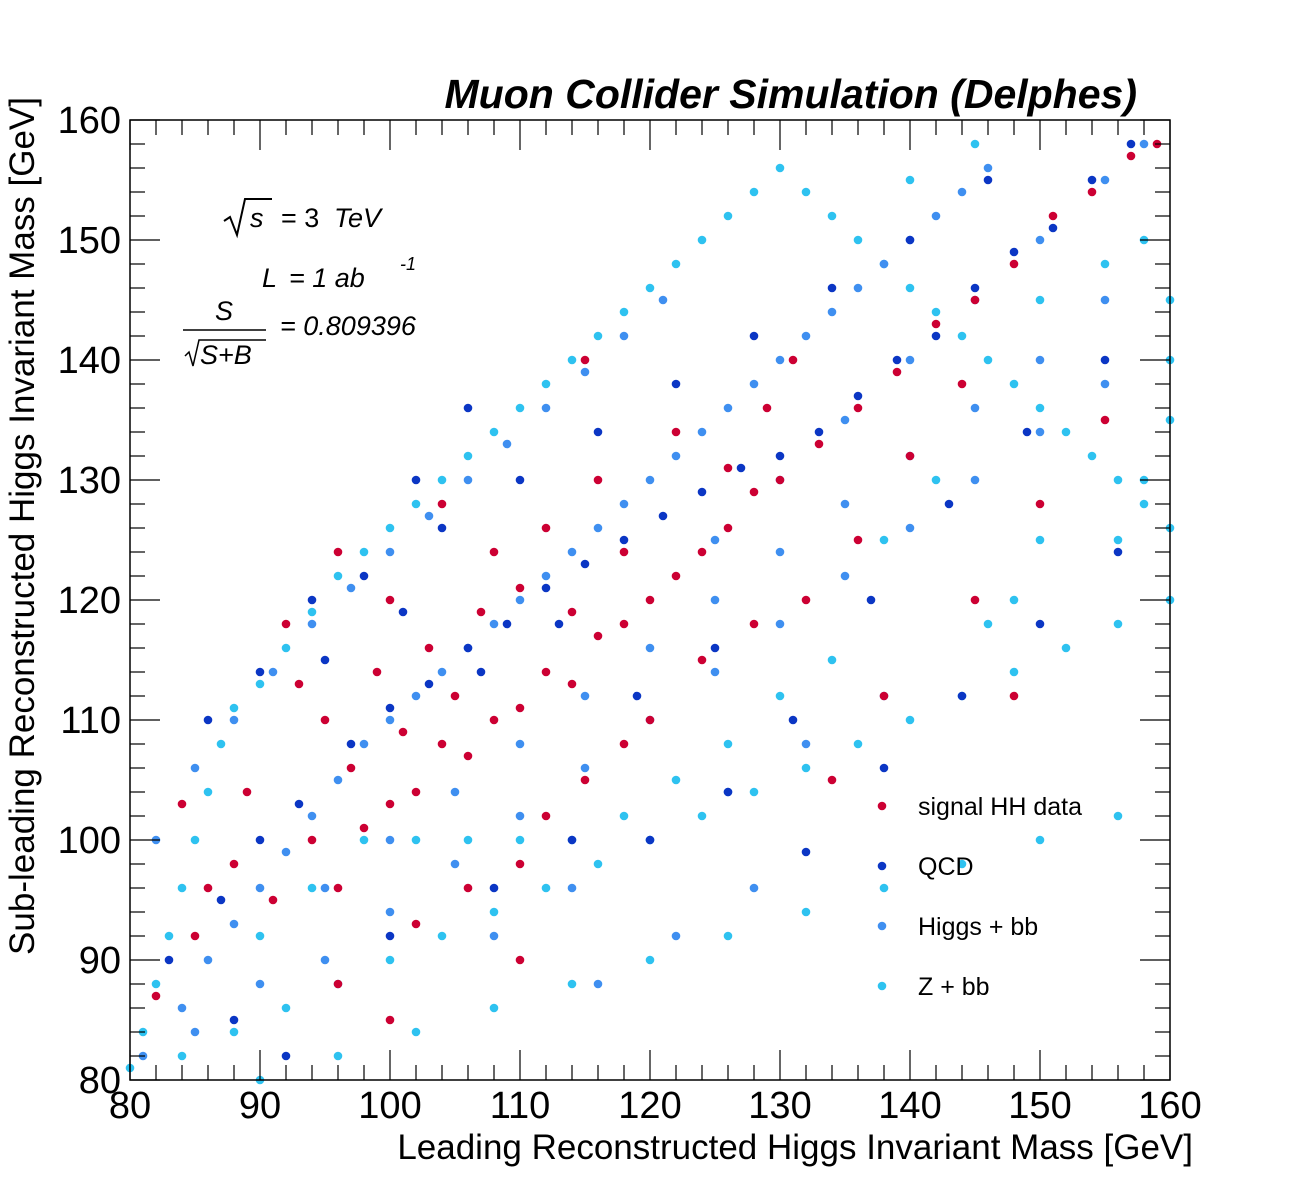 The height and width of the screenshot is (1200, 1300). Describe the element at coordinates (946, 867) in the screenshot. I see `legend-label: QCD` at that location.